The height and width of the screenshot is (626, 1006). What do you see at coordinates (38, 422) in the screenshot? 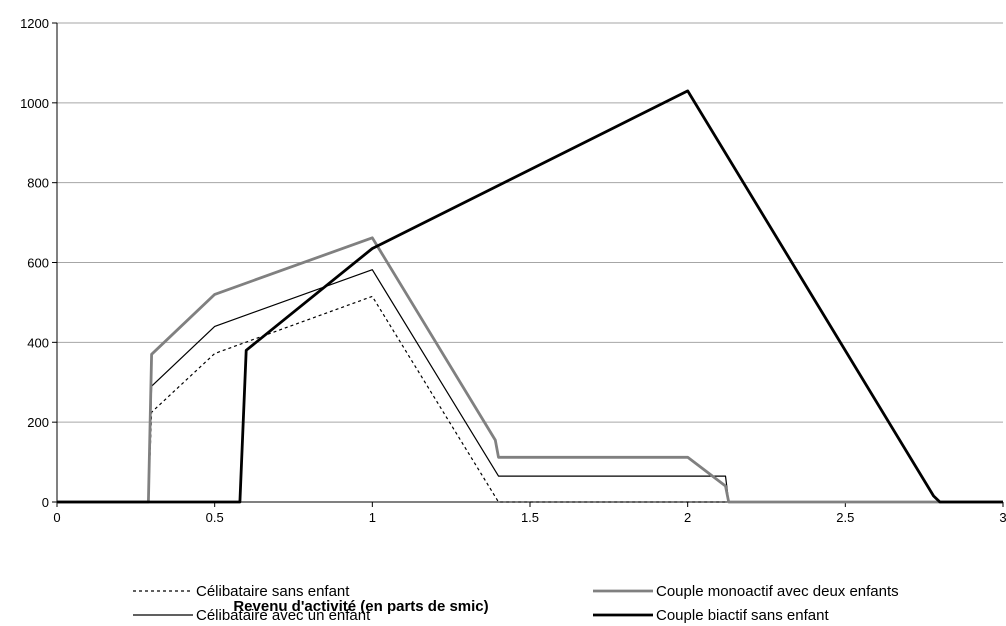
I see `y-tick-label: 200` at bounding box center [38, 422].